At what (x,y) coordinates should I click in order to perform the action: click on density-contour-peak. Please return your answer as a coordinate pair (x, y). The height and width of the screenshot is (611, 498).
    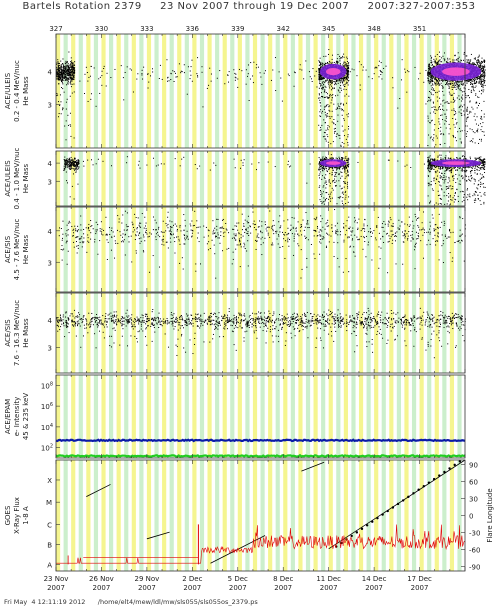
    Looking at the image, I should click on (456, 71).